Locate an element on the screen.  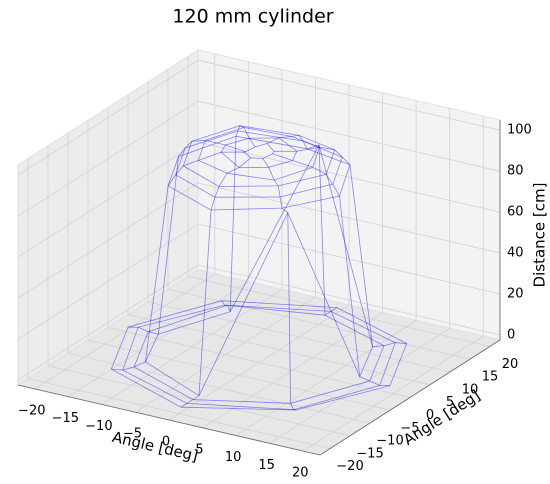
x-tick-label: 10 is located at coordinates (233, 457).